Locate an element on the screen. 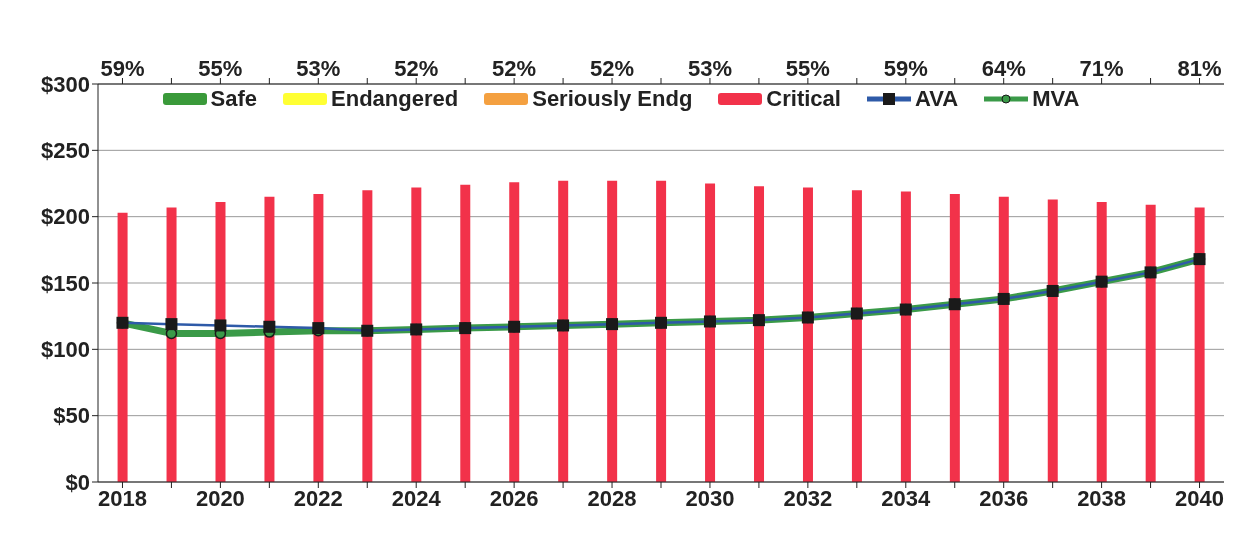  x-tick-label: 2030 is located at coordinates (710, 498).